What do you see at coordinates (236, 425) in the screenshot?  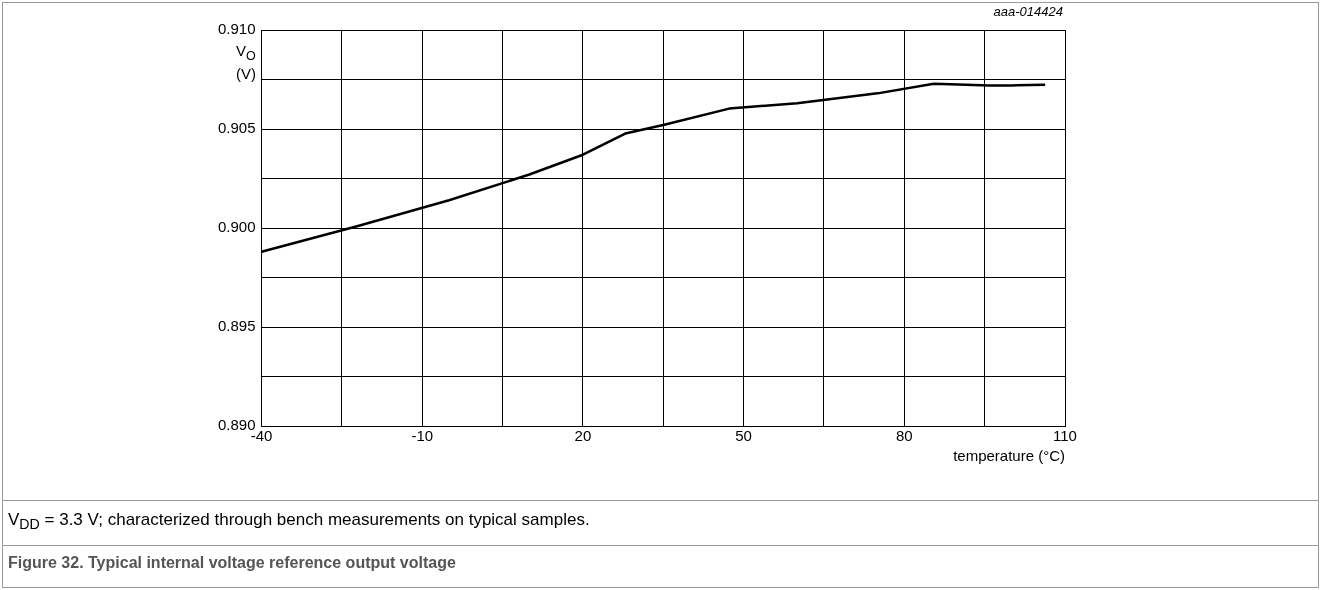 I see `y-tick-label: 0.890` at bounding box center [236, 425].